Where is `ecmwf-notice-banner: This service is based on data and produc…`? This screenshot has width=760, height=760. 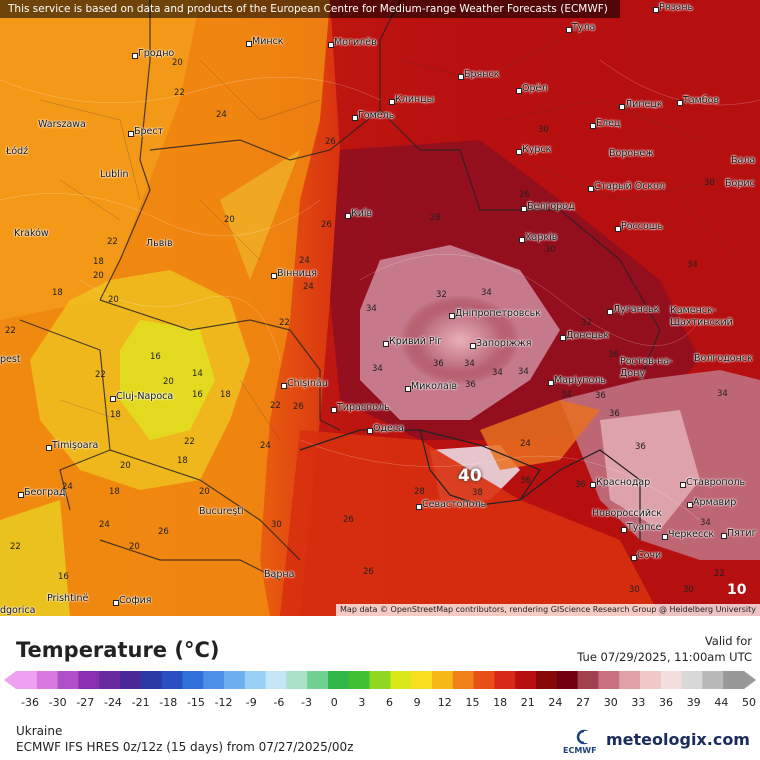 ecmwf-notice-banner: This service is based on data and produc… is located at coordinates (310, 9).